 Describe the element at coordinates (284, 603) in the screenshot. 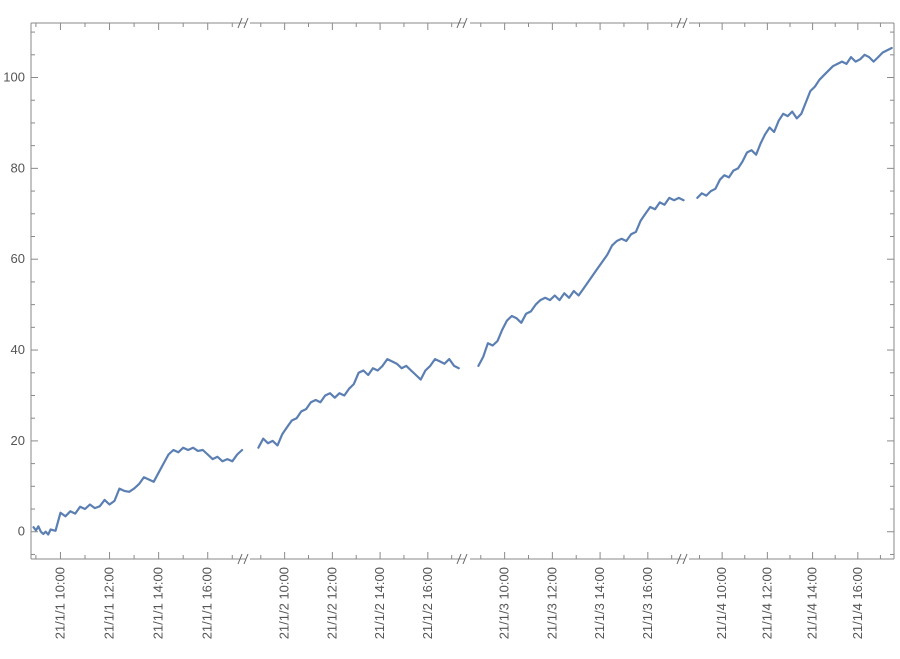

I see `x-tick-label: 21/1/2 10:00` at that location.